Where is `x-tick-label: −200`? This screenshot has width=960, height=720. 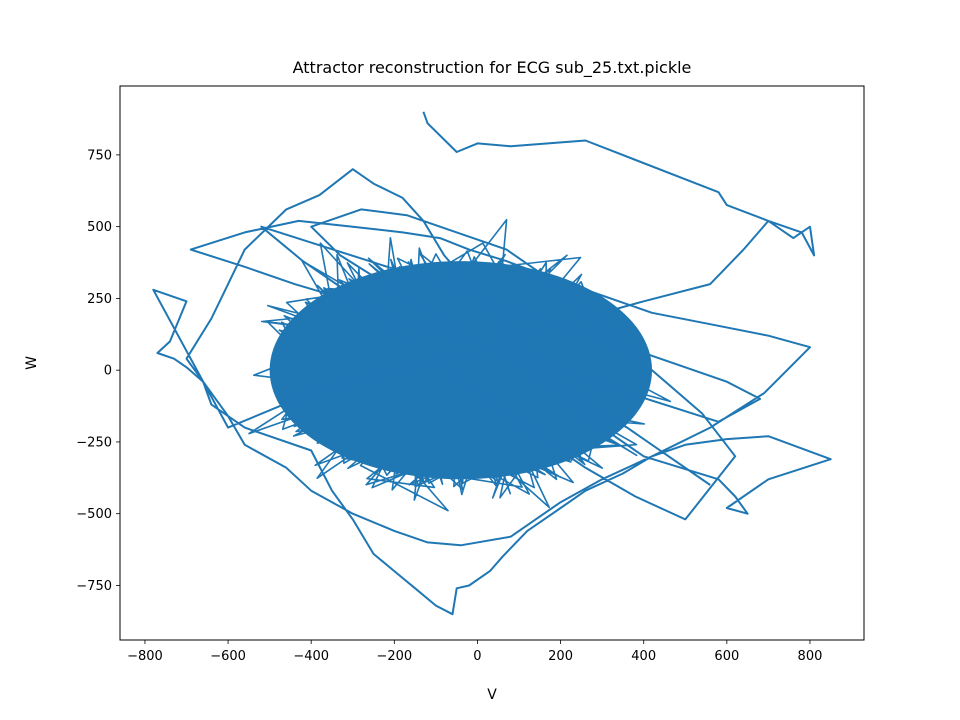
x-tick-label: −200 is located at coordinates (394, 656).